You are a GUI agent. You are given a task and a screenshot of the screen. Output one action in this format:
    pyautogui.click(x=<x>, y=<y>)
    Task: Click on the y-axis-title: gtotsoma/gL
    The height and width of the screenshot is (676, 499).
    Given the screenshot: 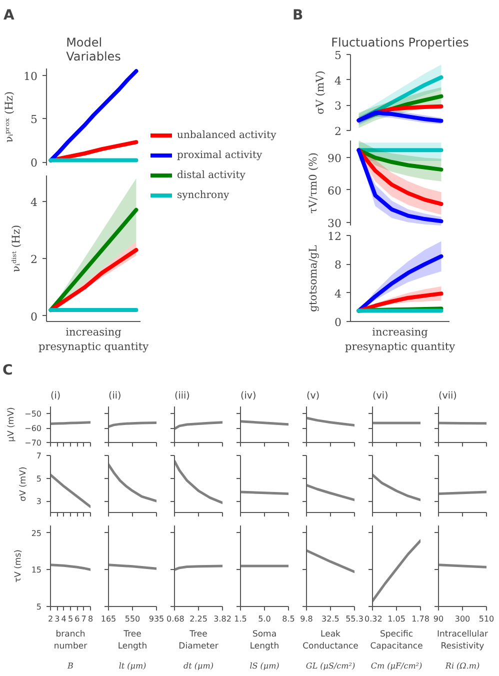 What is the action you would take?
    pyautogui.click(x=314, y=278)
    